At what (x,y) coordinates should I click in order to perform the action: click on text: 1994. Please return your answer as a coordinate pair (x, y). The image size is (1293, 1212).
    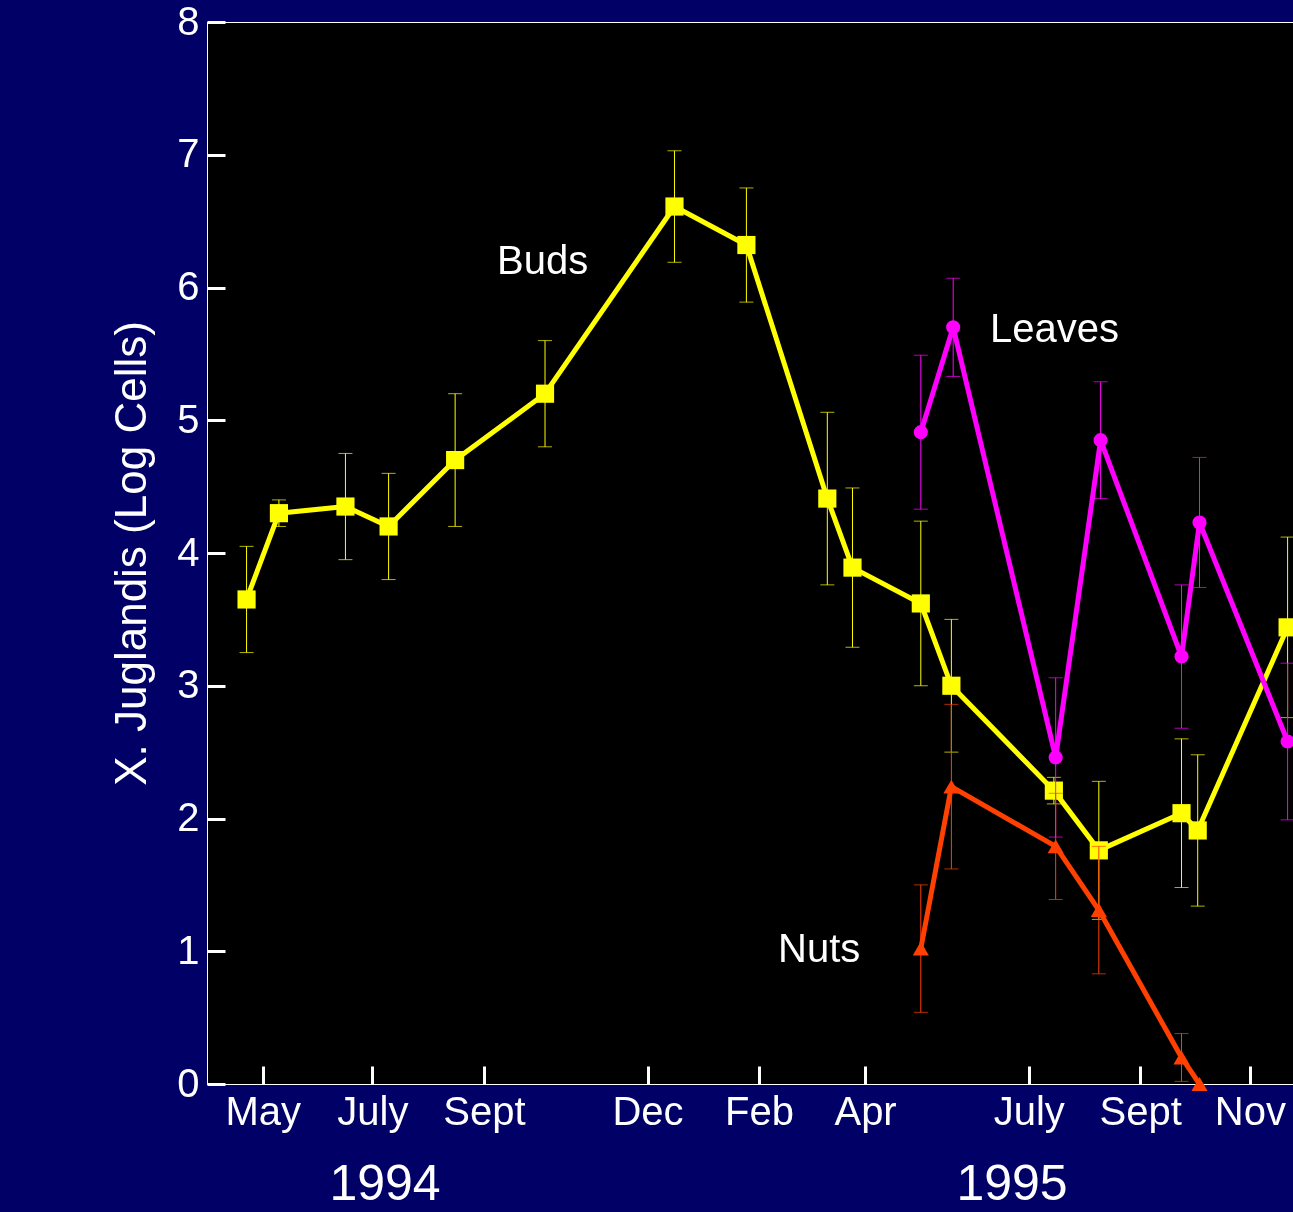
    Looking at the image, I should click on (385, 1183).